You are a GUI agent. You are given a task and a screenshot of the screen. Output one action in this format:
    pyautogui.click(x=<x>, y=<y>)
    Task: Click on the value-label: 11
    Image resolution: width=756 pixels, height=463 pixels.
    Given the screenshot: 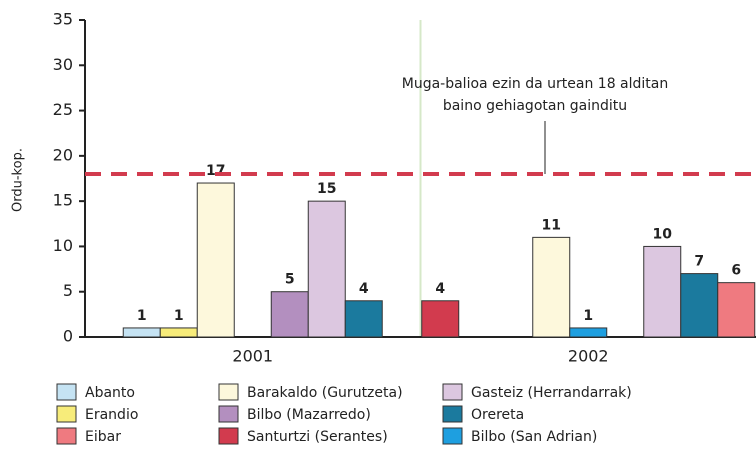 What is the action you would take?
    pyautogui.click(x=551, y=225)
    